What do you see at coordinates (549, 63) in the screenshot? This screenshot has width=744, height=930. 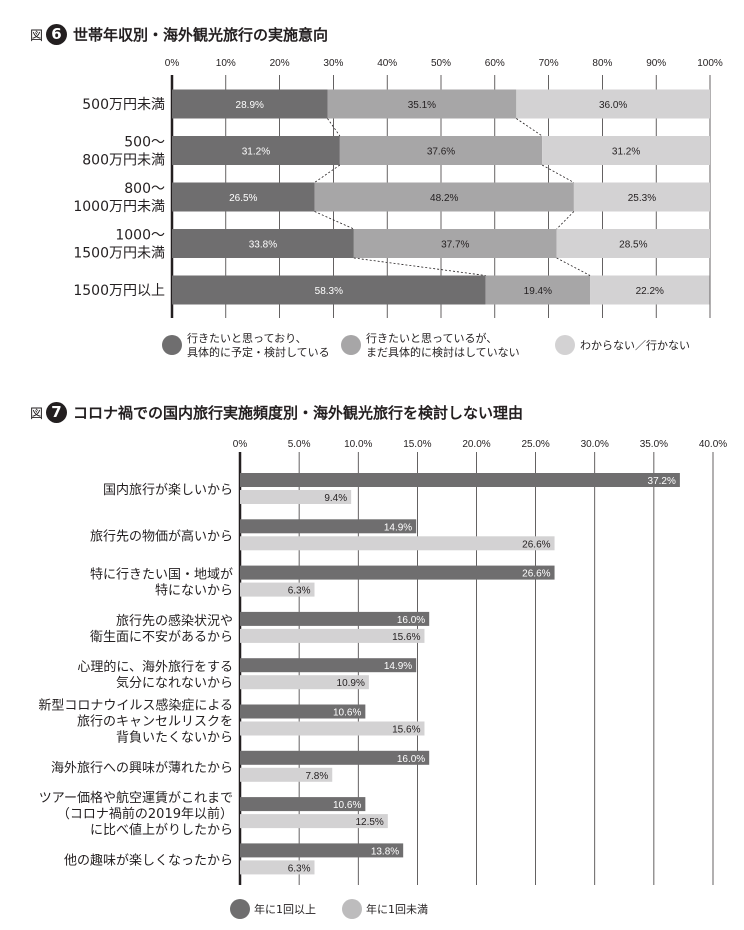 I see `x-tick-label: 70%` at bounding box center [549, 63].